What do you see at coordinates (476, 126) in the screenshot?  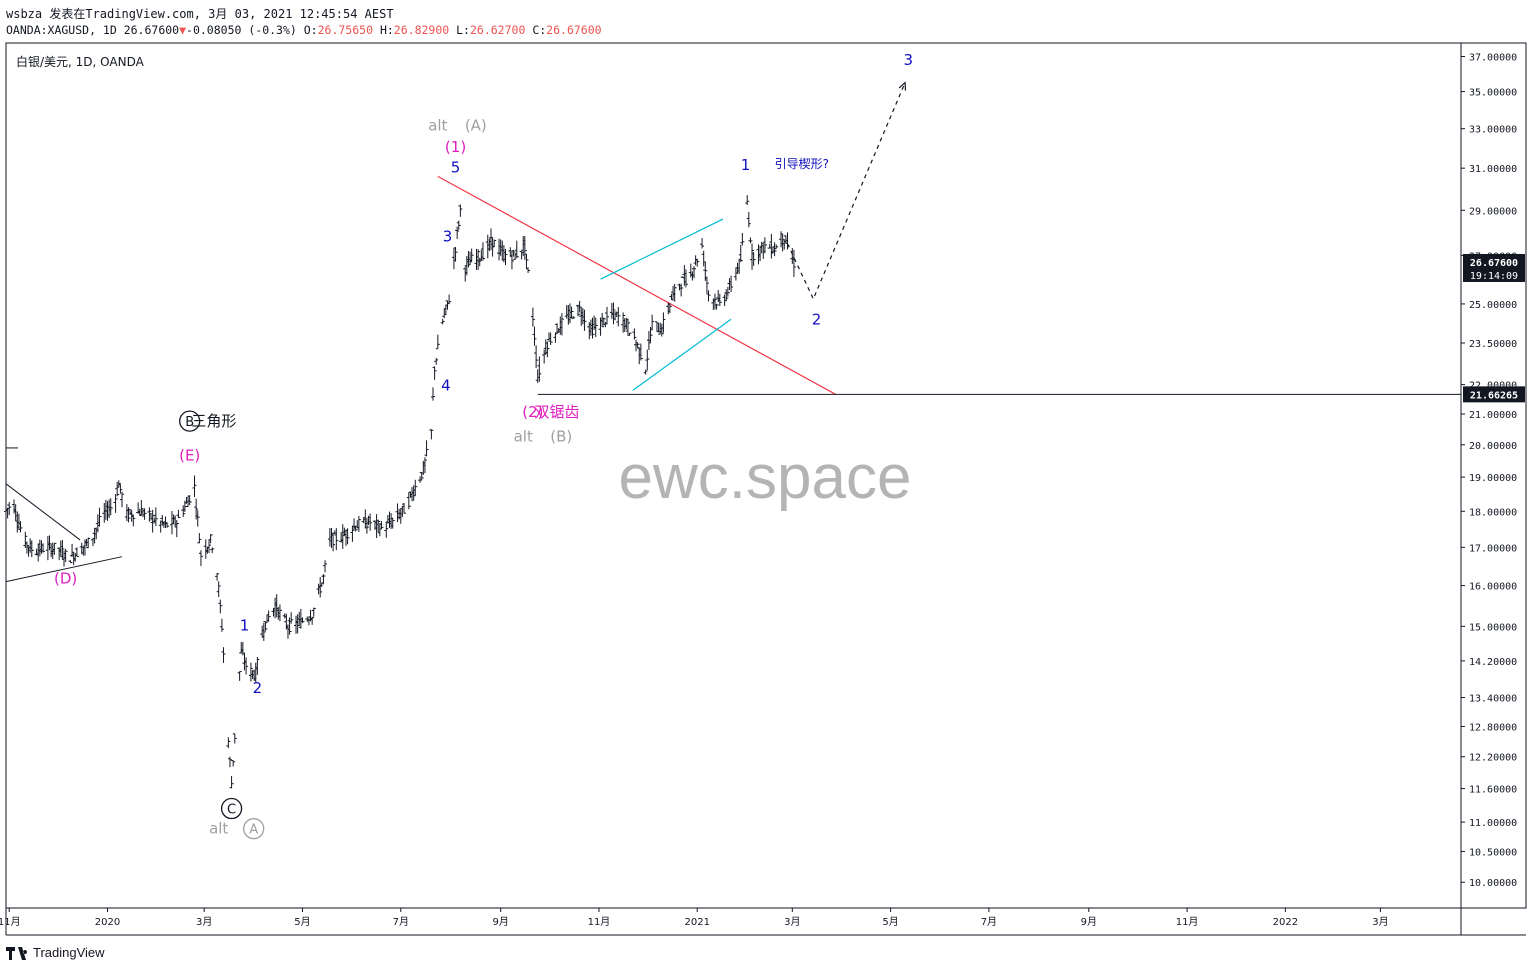 I see `wave-label-alt: (A)` at bounding box center [476, 126].